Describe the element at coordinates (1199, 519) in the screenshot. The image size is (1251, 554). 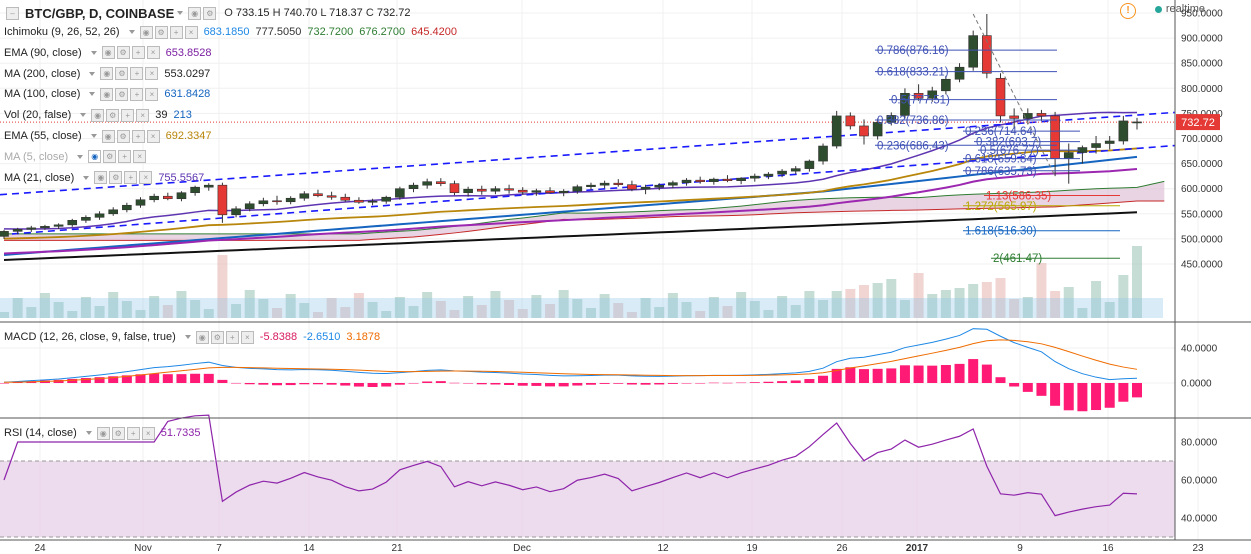
I see `y-tick-label: 40.0000` at that location.